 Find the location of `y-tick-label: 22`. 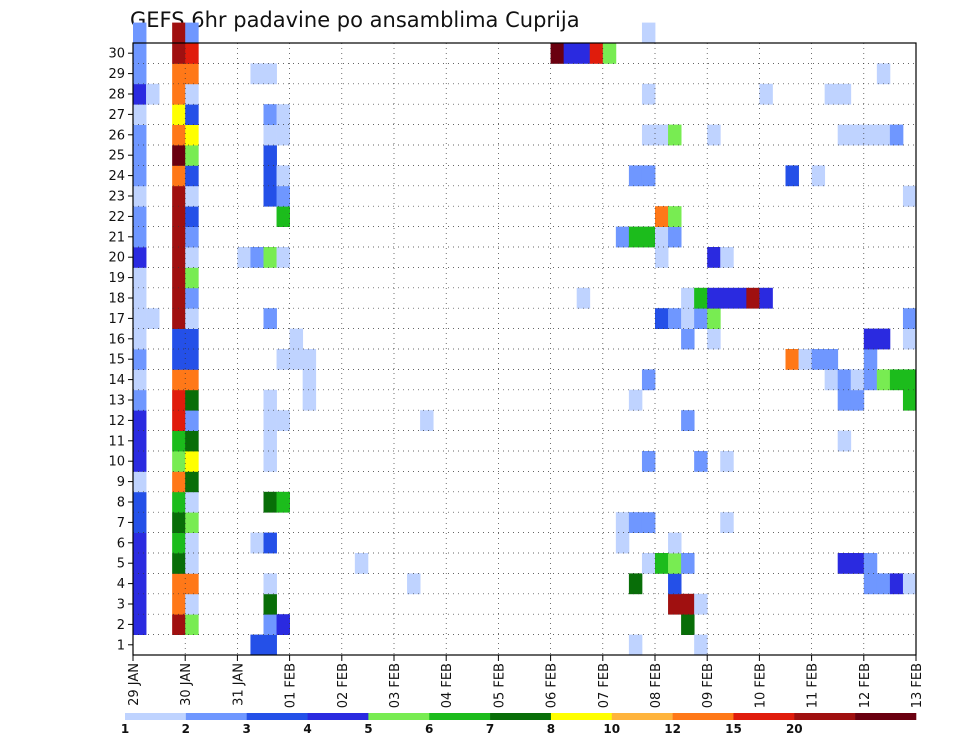

y-tick-label: 22 is located at coordinates (116, 217).